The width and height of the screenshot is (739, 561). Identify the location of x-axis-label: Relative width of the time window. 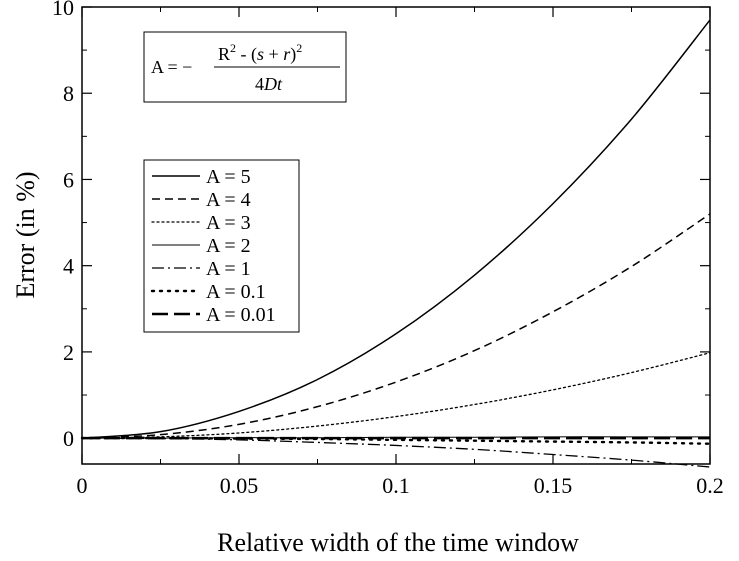
(398, 542).